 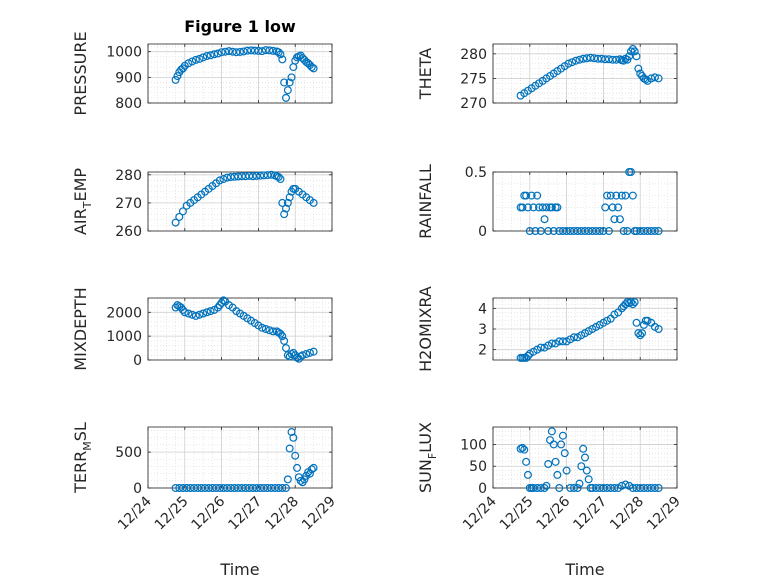 I want to click on y-tick-label: 50, so click(x=478, y=467).